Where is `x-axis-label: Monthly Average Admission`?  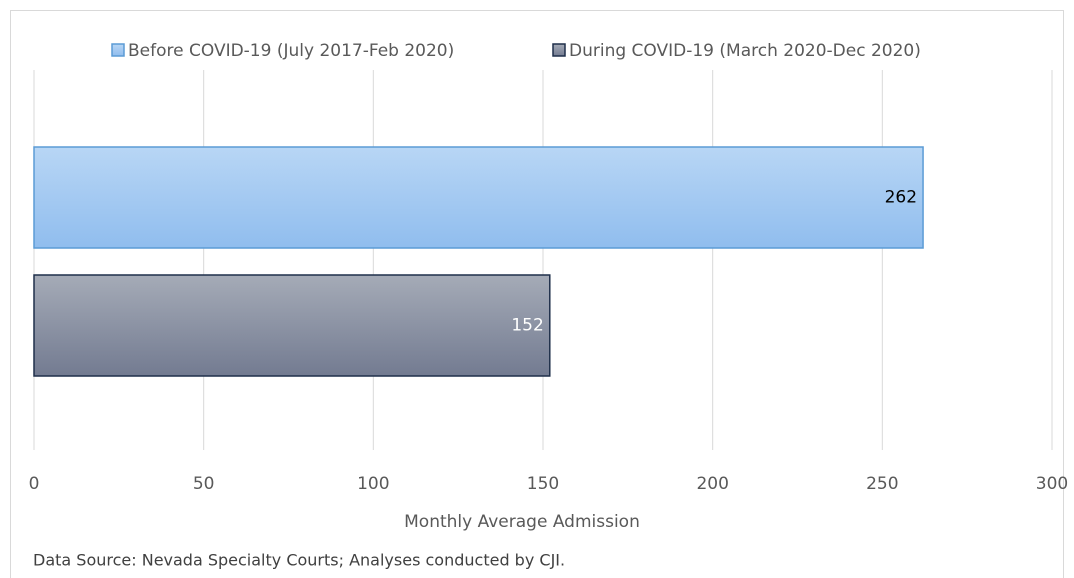 x-axis-label: Monthly Average Admission is located at coordinates (522, 522).